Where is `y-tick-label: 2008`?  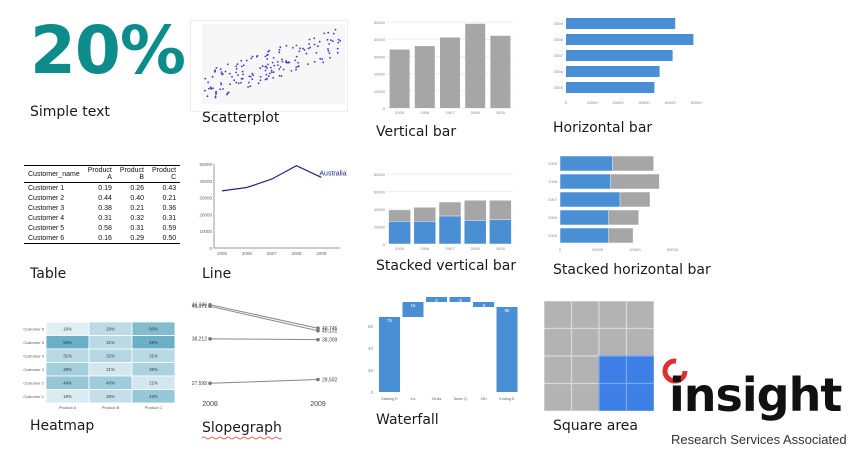 y-tick-label: 2008 is located at coordinates (559, 39).